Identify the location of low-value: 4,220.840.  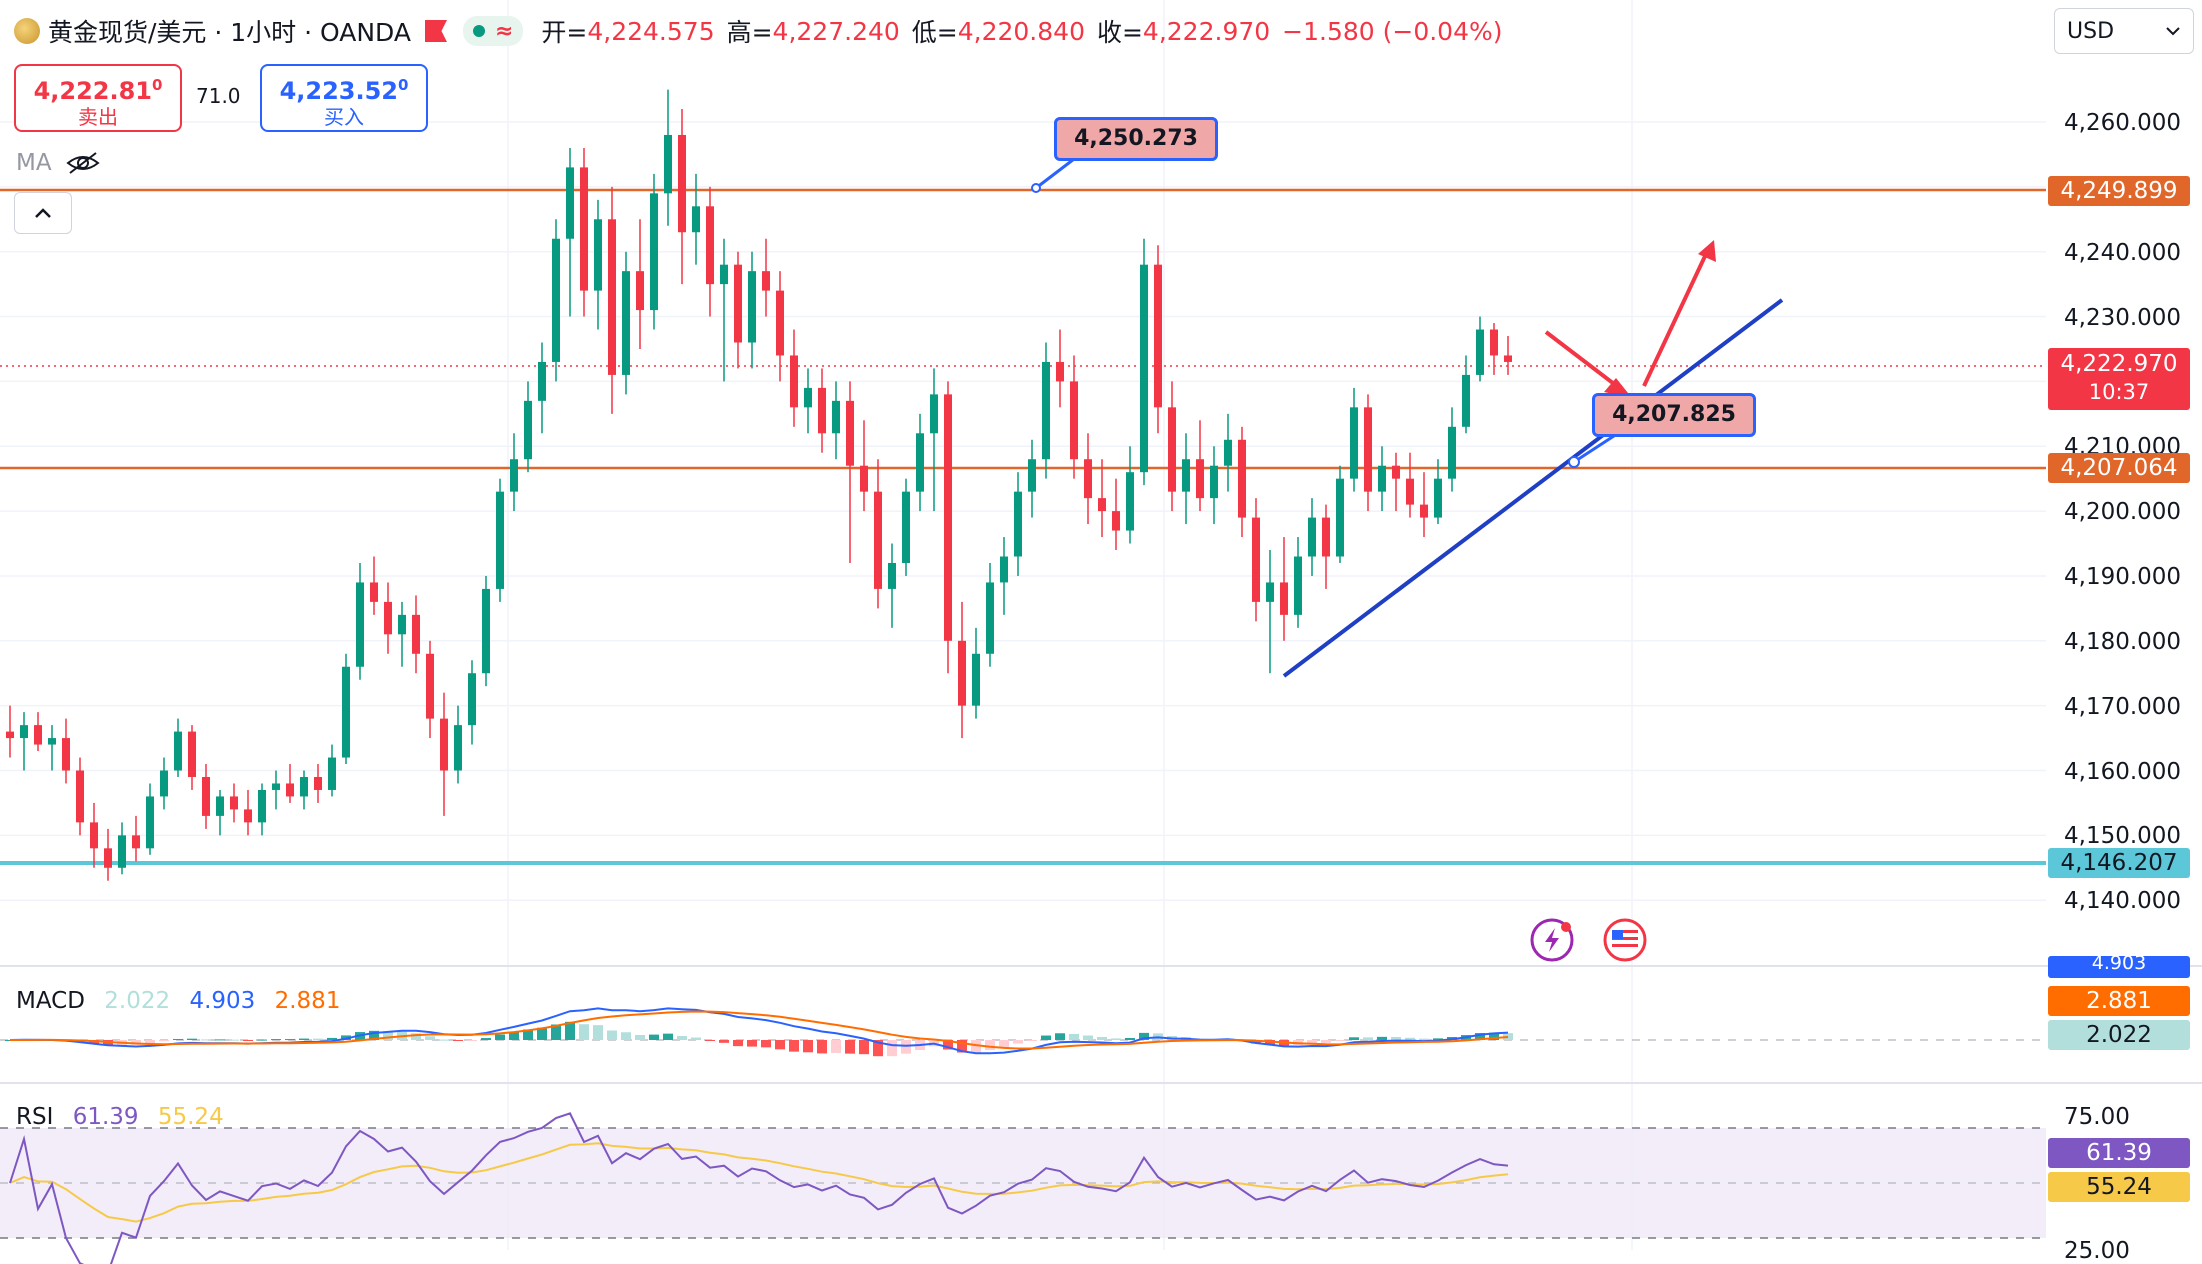
(1021, 31).